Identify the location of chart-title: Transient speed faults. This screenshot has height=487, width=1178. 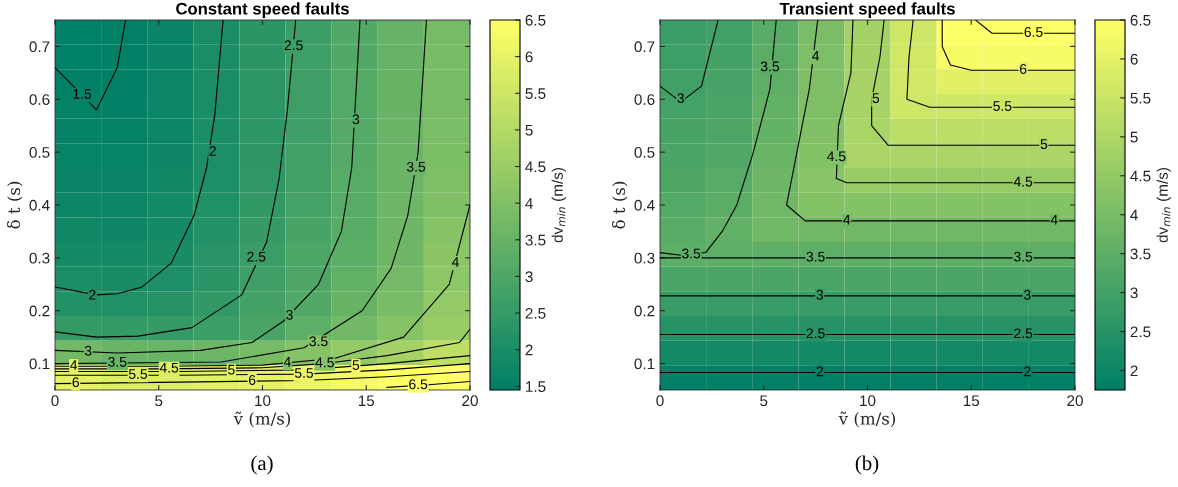
(867, 10).